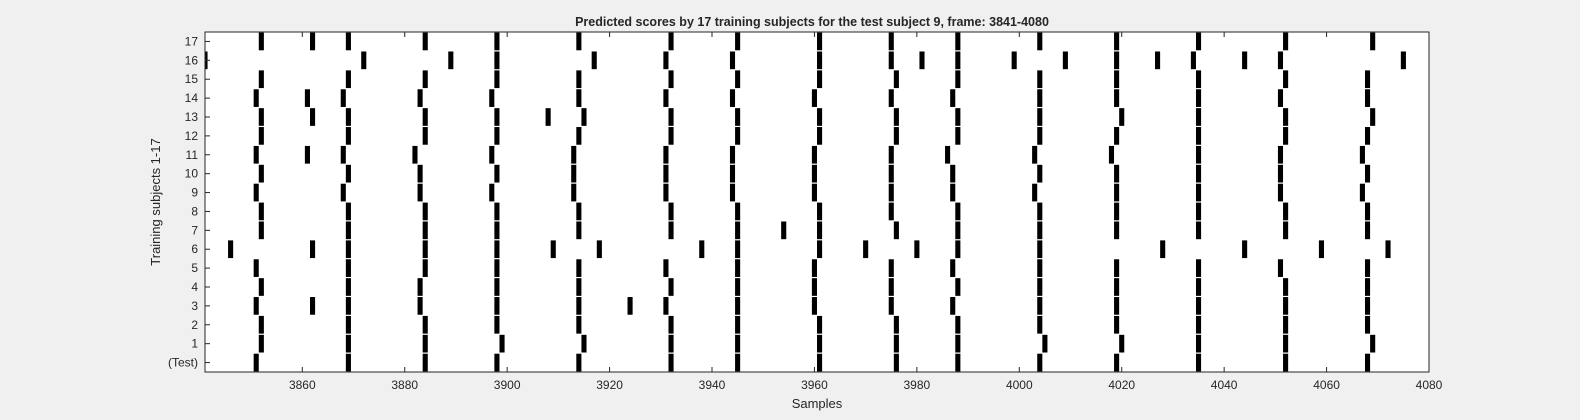  I want to click on y-tick-label: 7, so click(194, 230).